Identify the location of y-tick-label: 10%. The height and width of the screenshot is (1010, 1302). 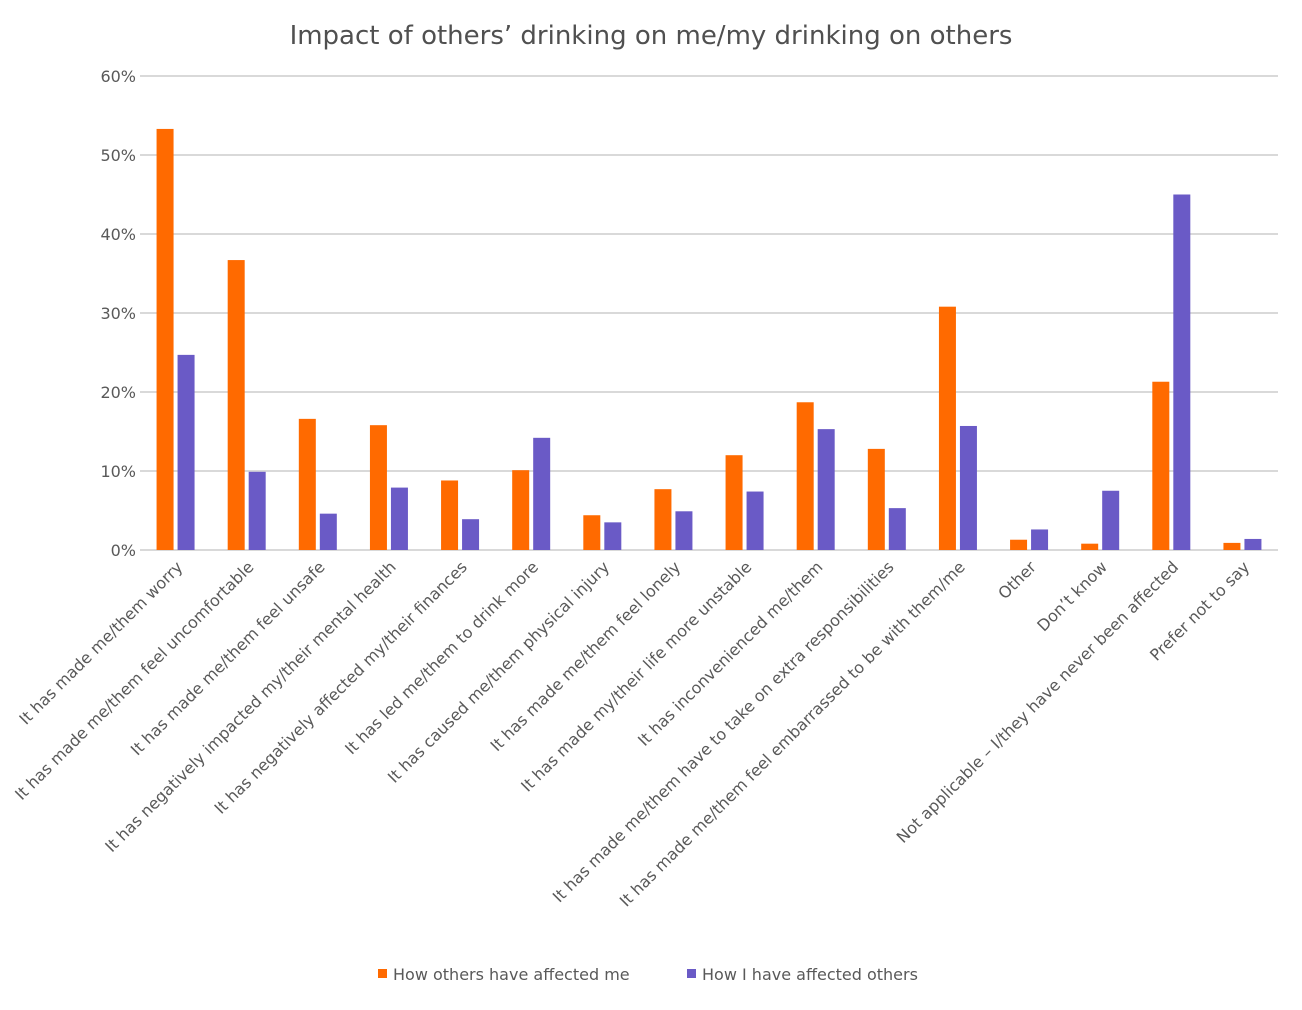
(118, 471).